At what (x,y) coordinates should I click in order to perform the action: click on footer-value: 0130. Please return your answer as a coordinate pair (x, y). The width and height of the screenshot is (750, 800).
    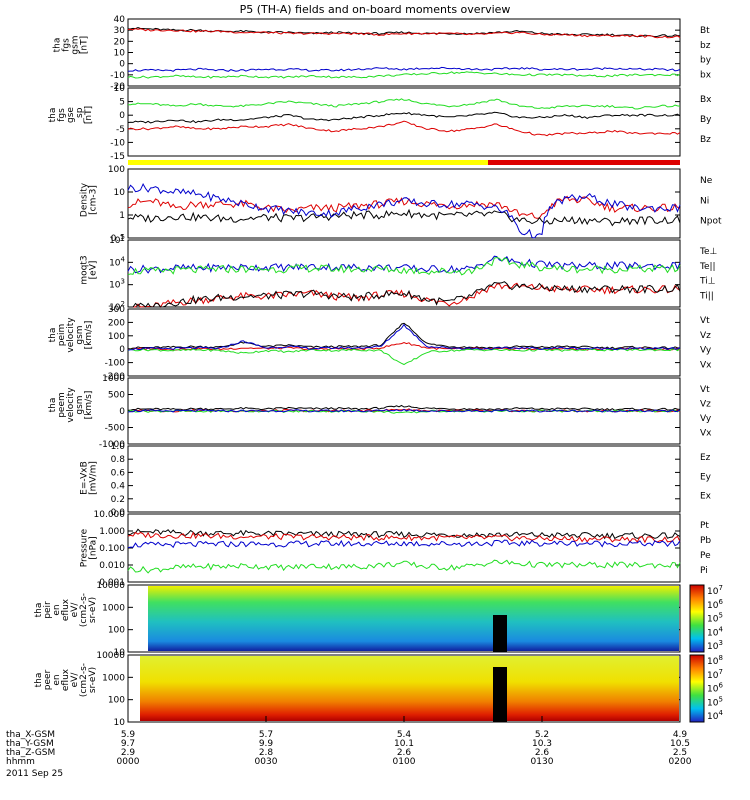
    Looking at the image, I should click on (542, 762).